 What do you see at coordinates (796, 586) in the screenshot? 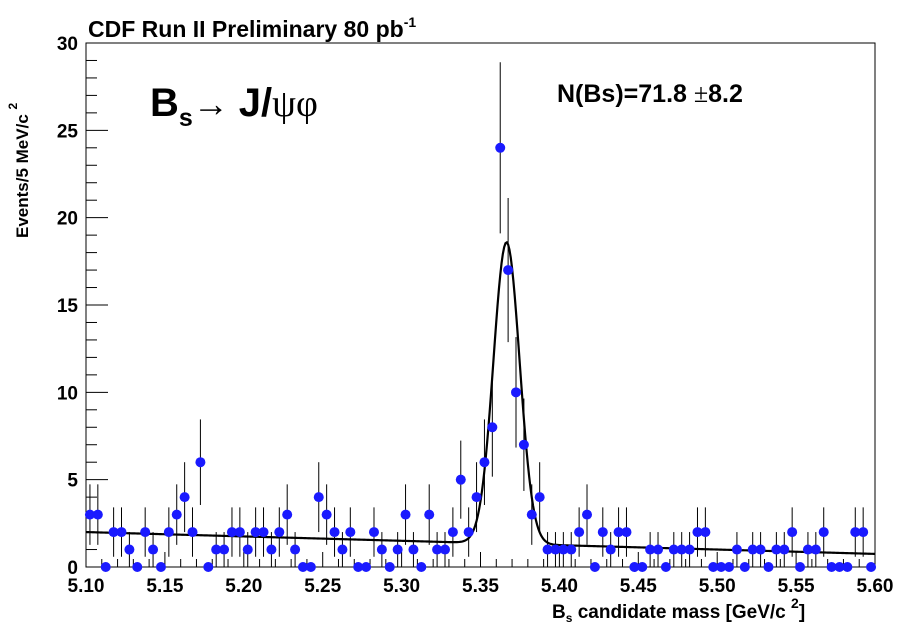
I see `x-tick-label: 5.55` at bounding box center [796, 586].